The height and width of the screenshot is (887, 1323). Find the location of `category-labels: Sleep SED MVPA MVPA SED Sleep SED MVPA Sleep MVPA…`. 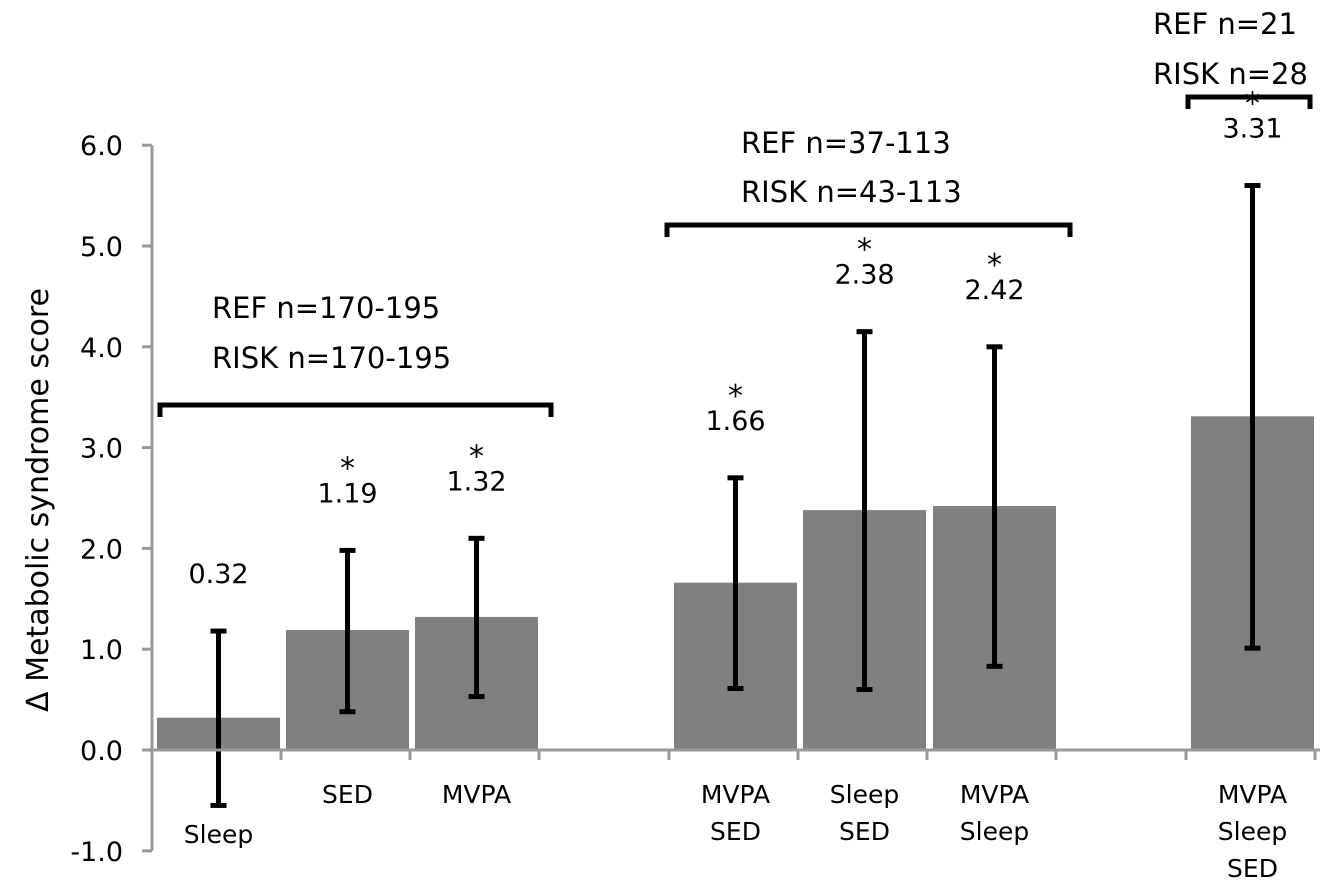

category-labels: Sleep SED MVPA MVPA SED Sleep SED MVPA Sleep MVPA… is located at coordinates (735, 831).